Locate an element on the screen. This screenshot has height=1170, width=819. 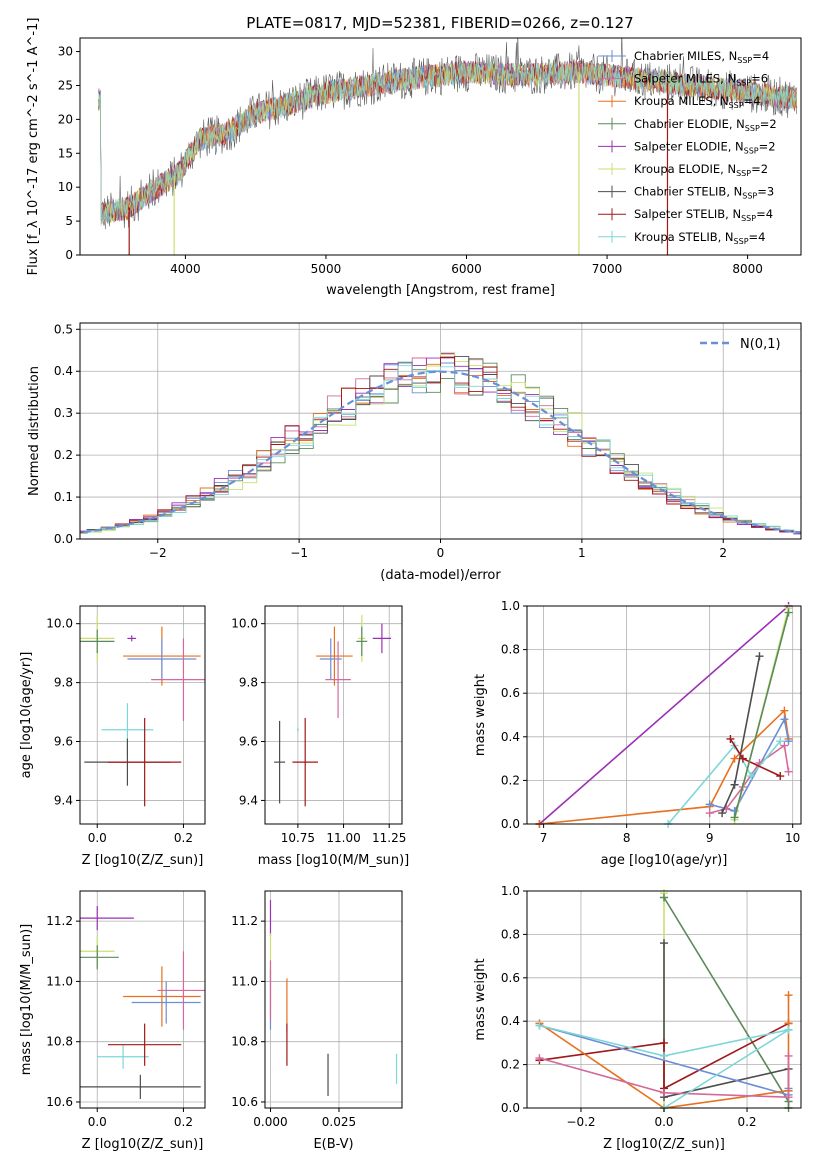
legend-label: Chabrier MILES, NSSP=4 is located at coordinates (701, 57).